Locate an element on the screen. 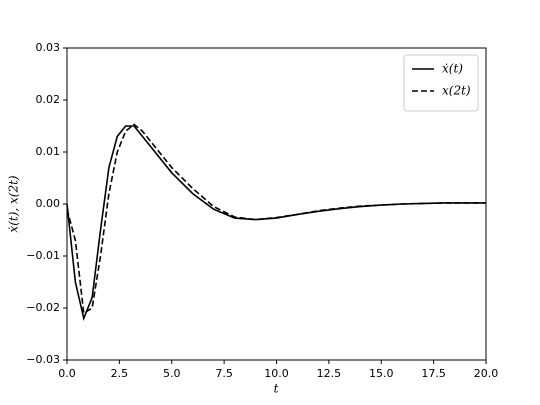 The image size is (540, 405). x-tick-label: 20.0 is located at coordinates (486, 373).